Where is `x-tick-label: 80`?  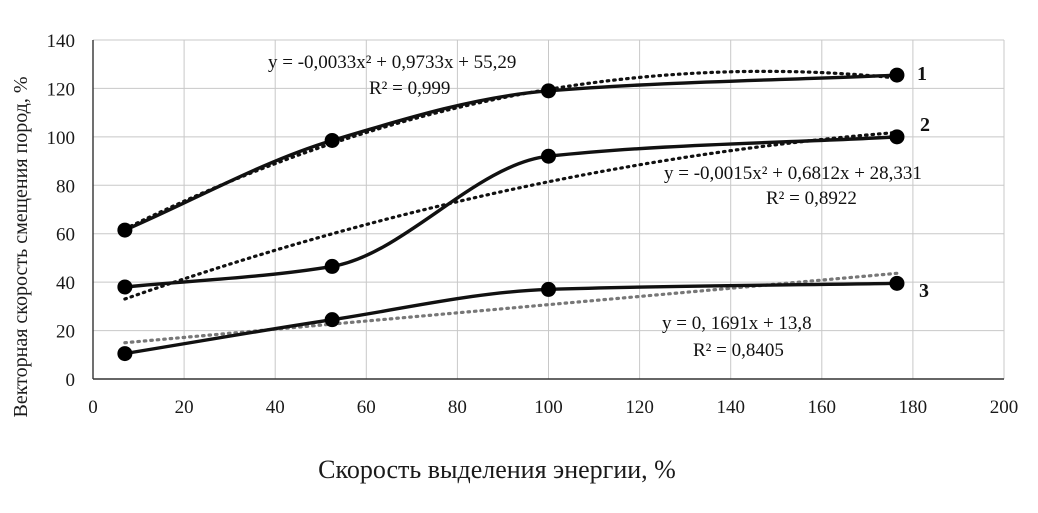
x-tick-label: 80 is located at coordinates (457, 407).